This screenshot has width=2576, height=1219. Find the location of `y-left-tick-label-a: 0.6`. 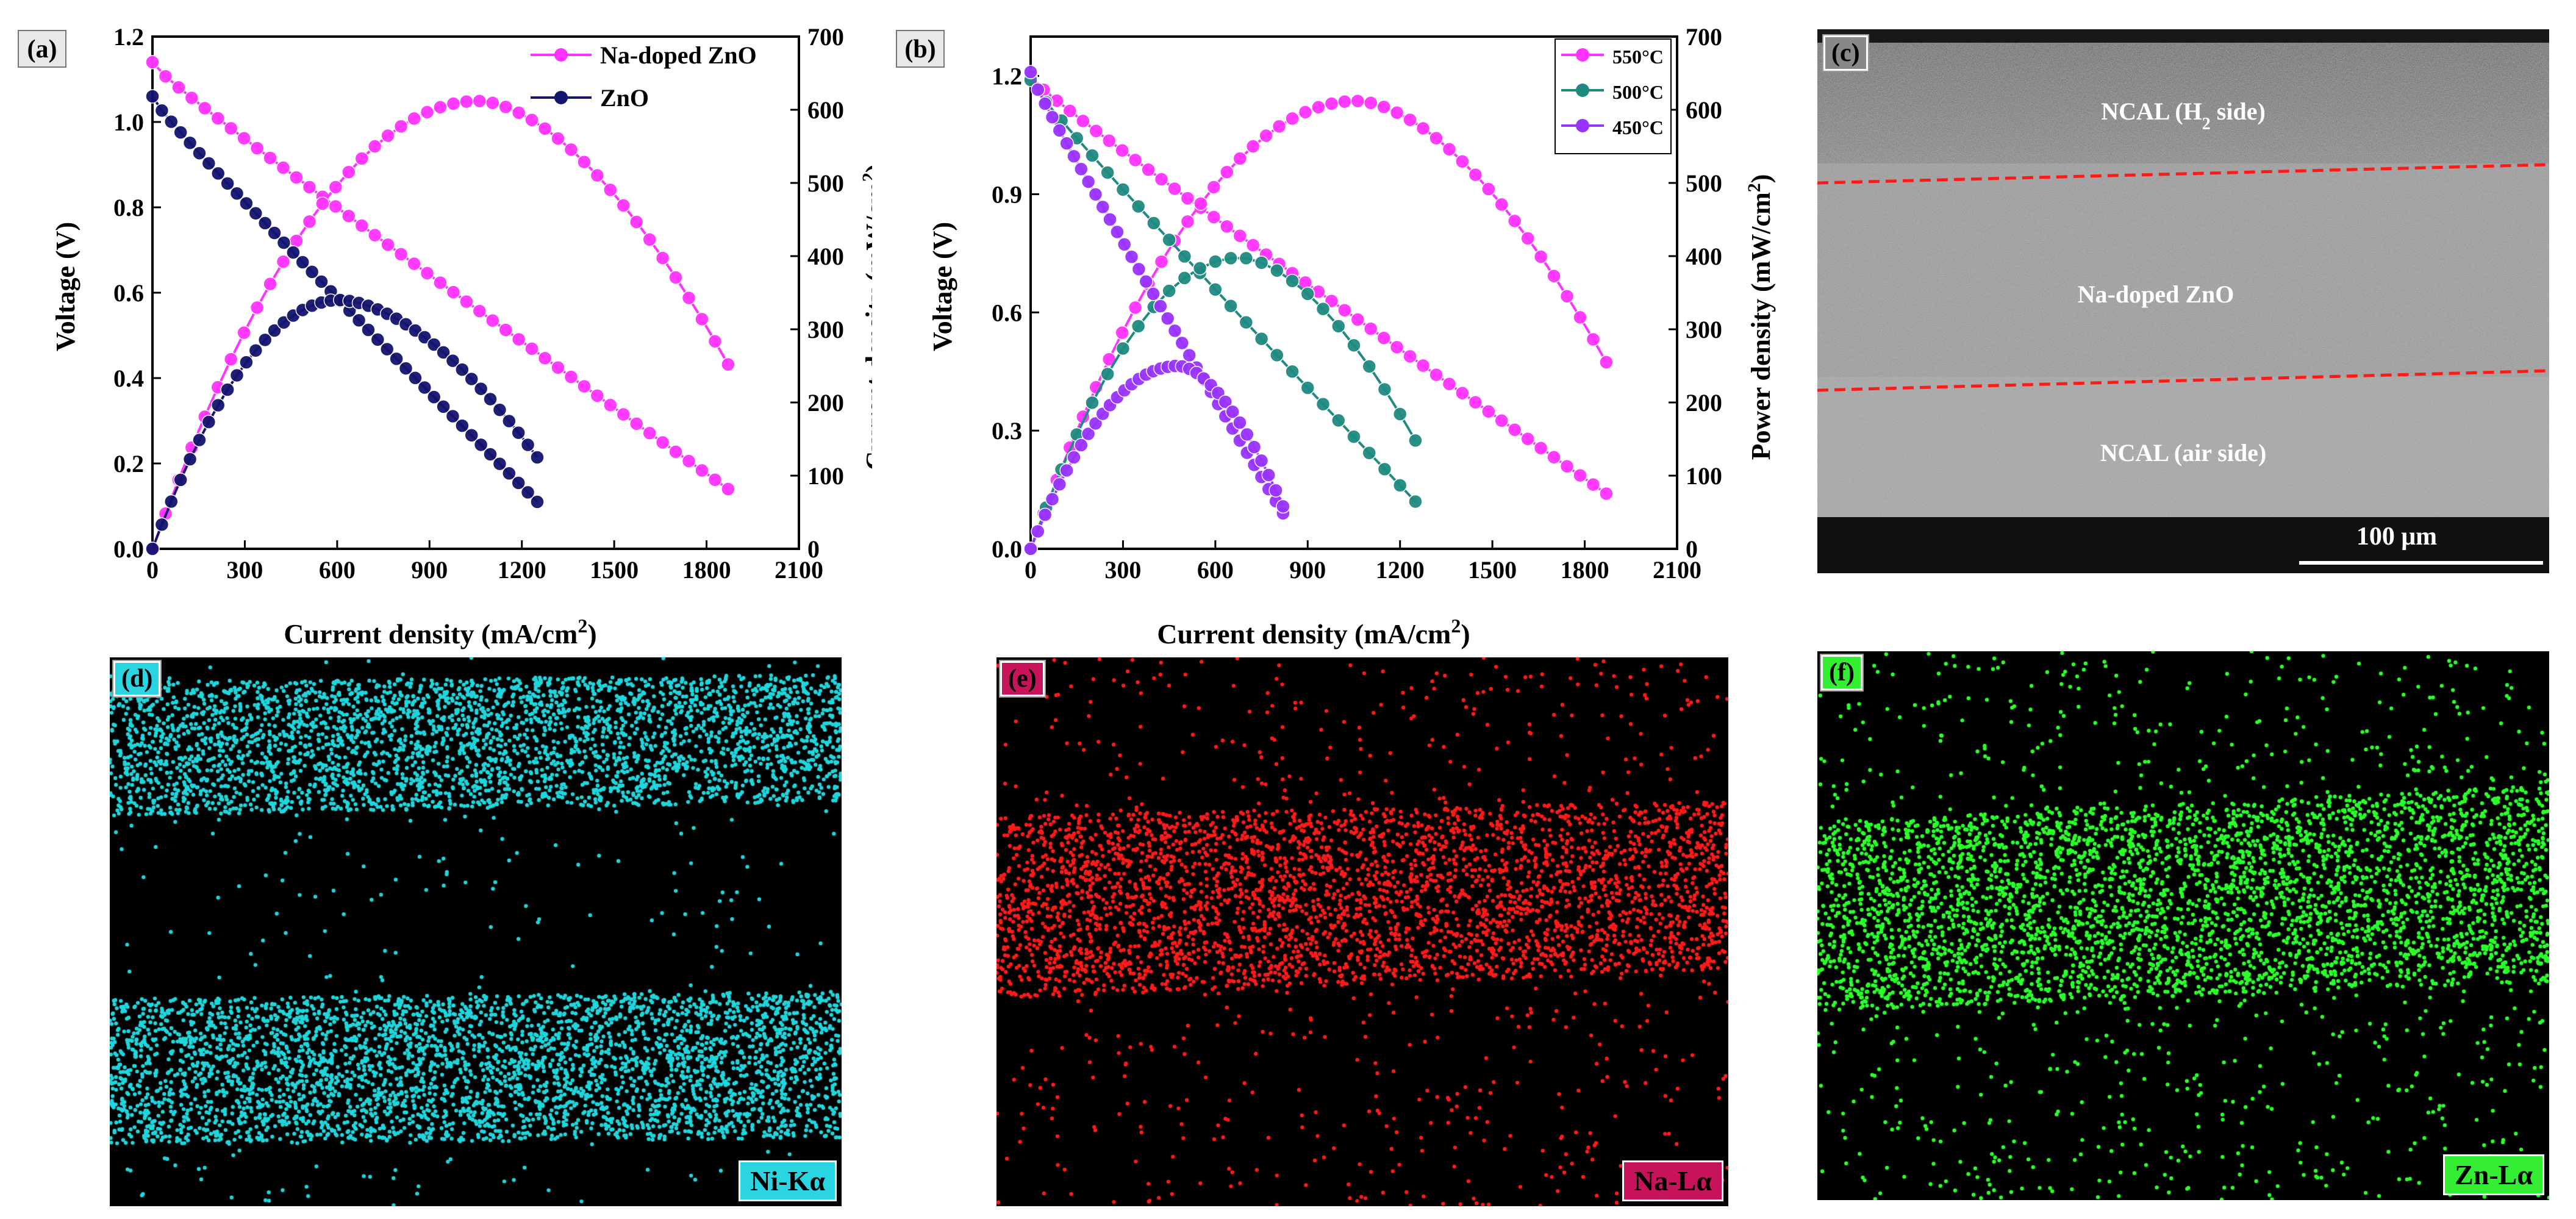

y-left-tick-label-a: 0.6 is located at coordinates (128, 293).